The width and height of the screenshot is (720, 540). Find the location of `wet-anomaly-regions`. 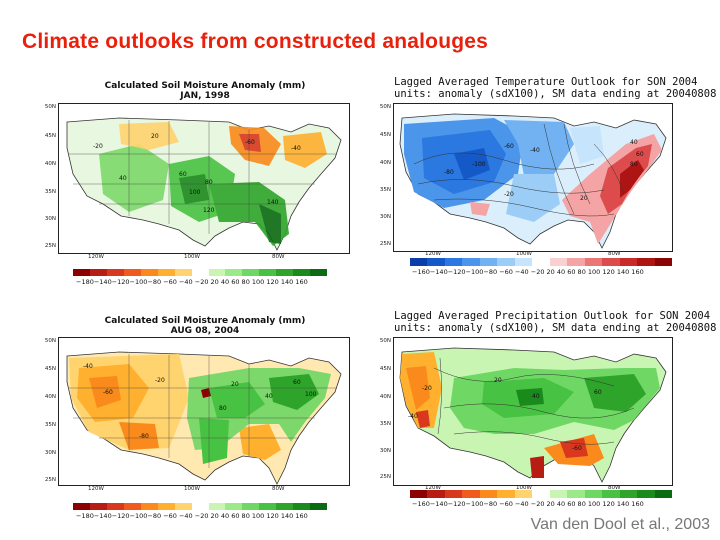

wet-anomaly-regions is located at coordinates (259, 416).